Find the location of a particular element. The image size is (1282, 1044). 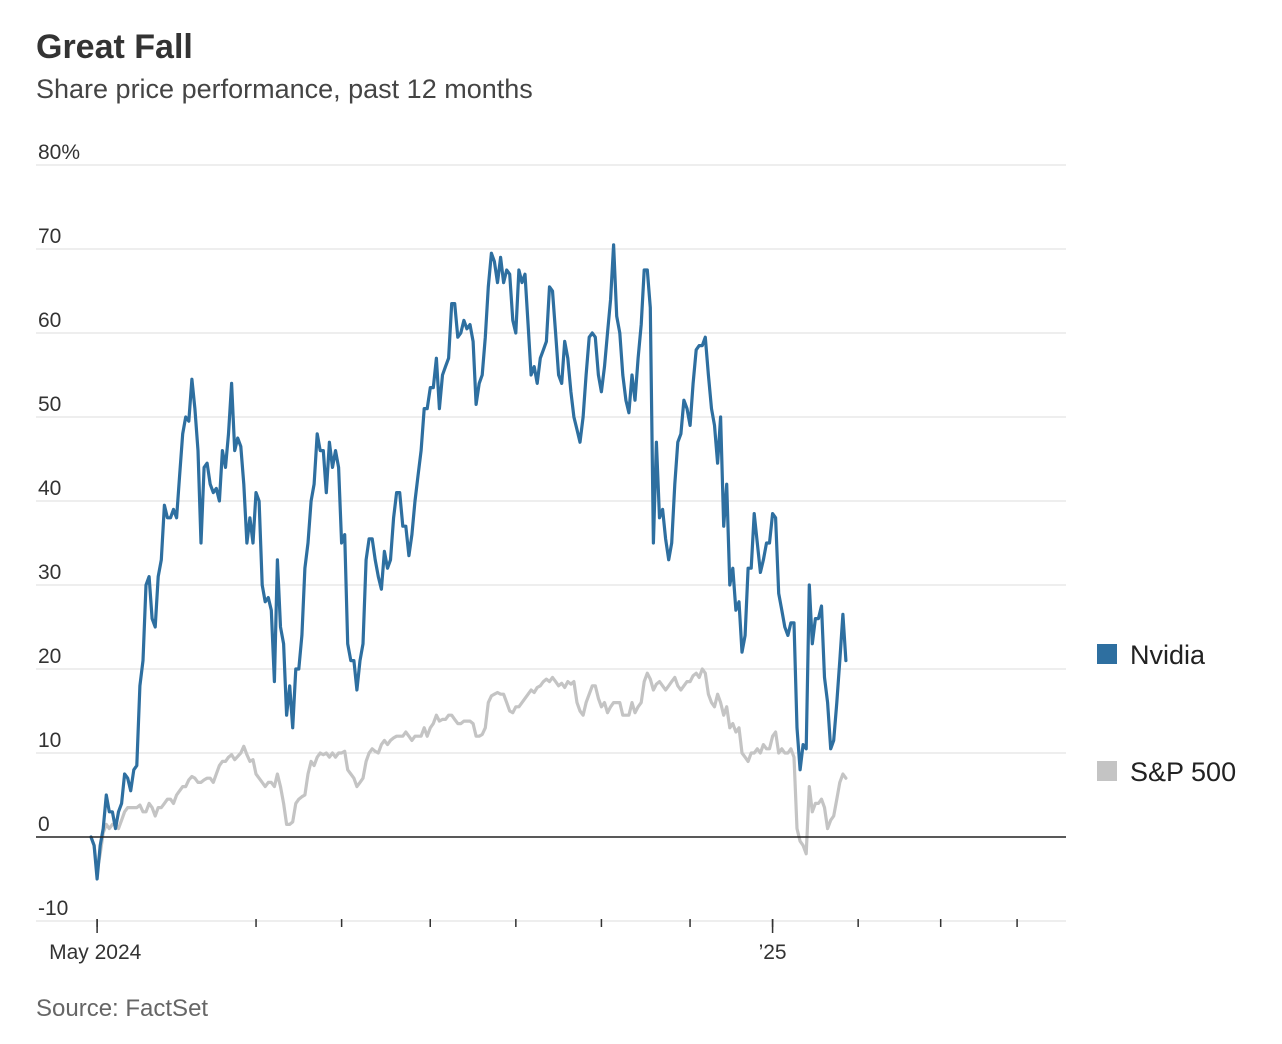

y-tick-label: 0 is located at coordinates (44, 824).